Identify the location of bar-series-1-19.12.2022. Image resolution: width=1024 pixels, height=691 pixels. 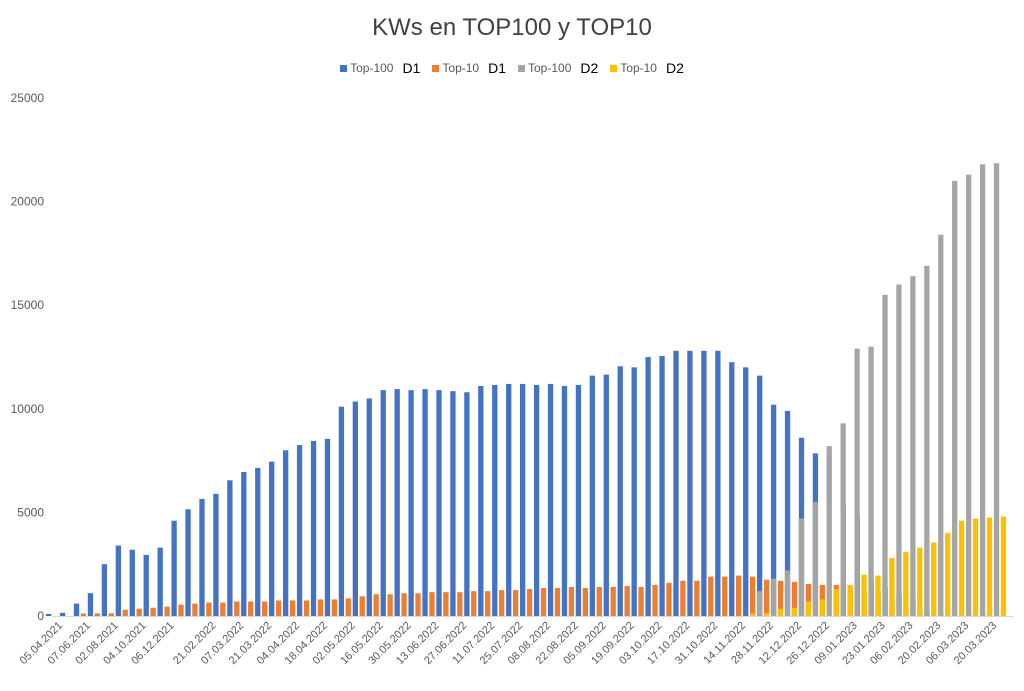
(808, 599).